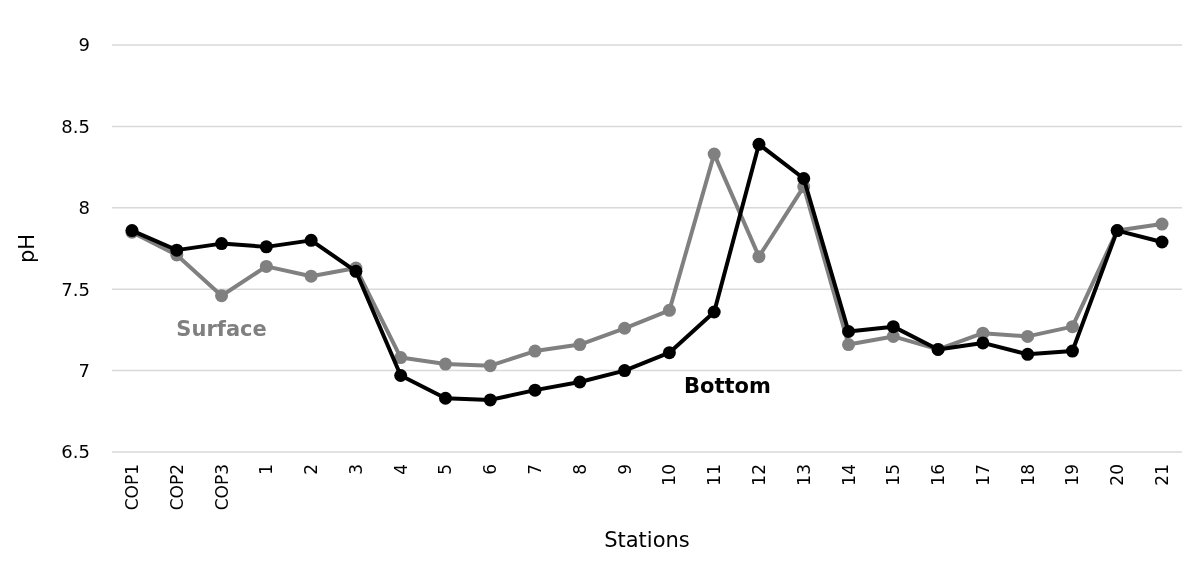 The width and height of the screenshot is (1200, 561). I want to click on x-tick-label: 12, so click(758, 475).